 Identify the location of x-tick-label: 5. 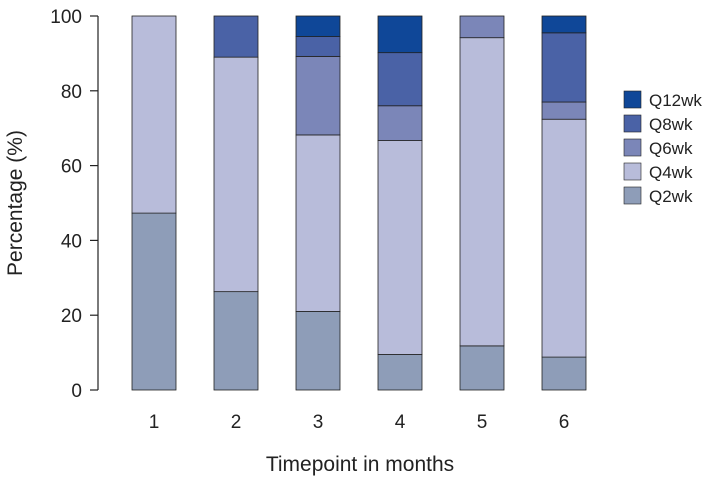
(482, 422).